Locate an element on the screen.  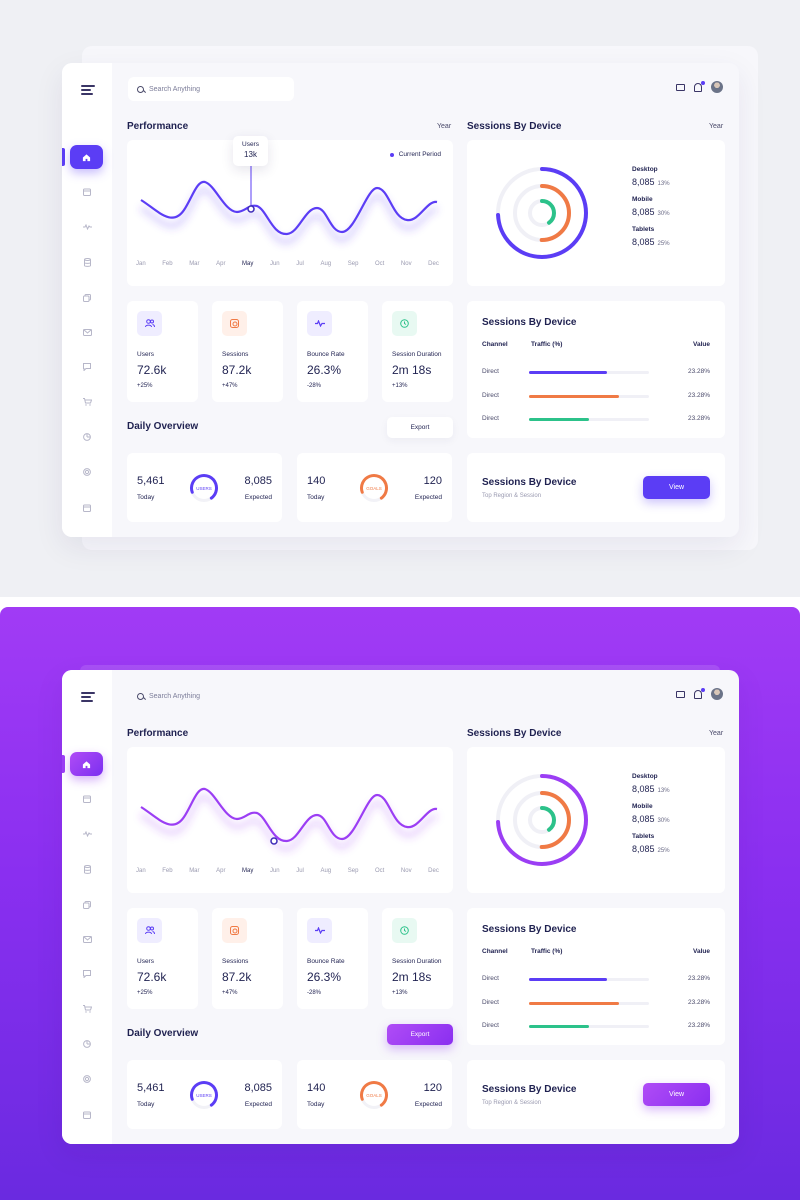
stat-change: +13% is located at coordinates (400, 993).